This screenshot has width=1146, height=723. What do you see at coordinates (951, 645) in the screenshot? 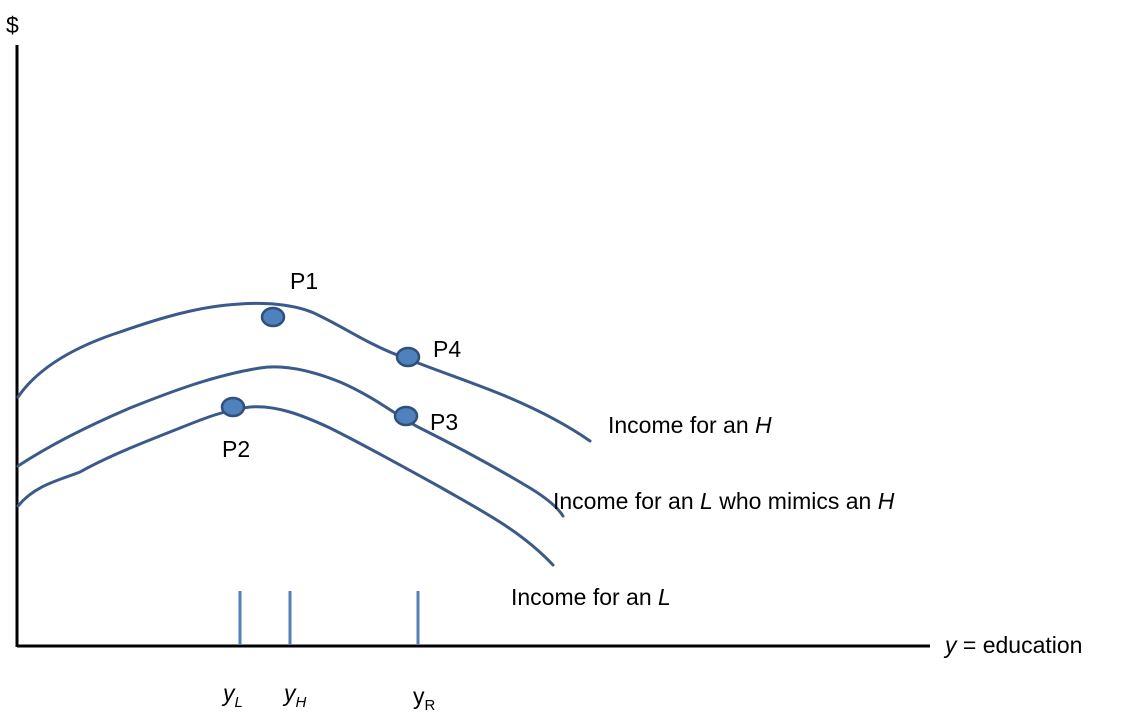
I see `x-axis-label-var: y` at bounding box center [951, 645].